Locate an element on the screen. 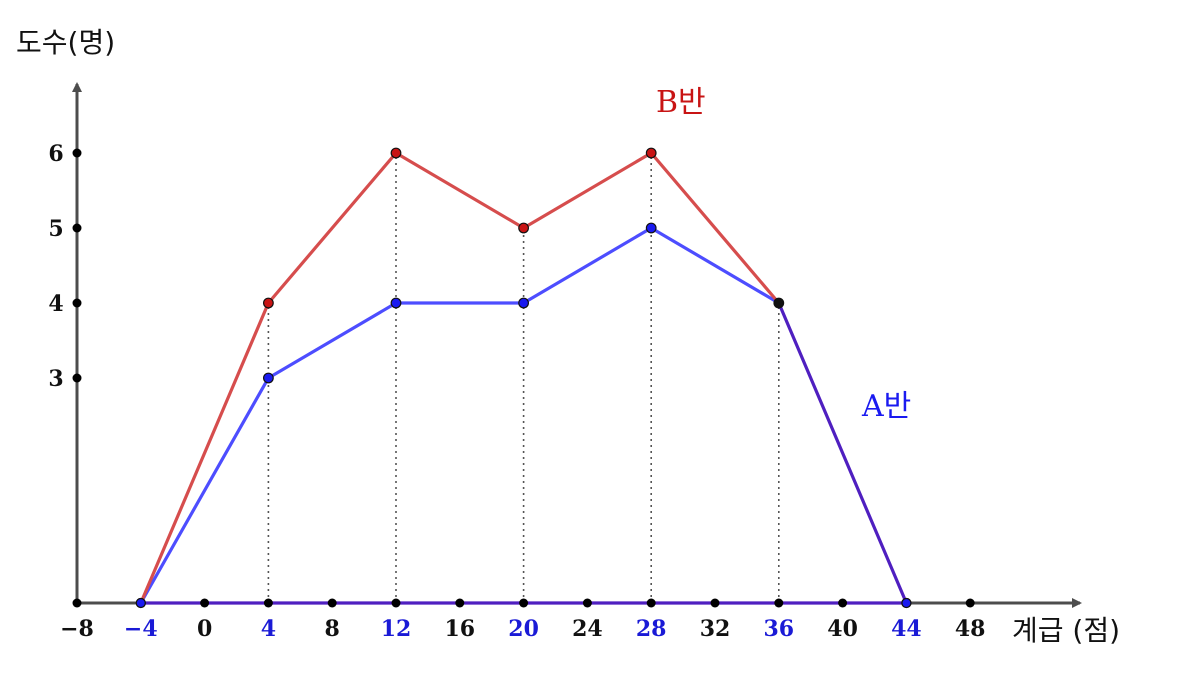 The height and width of the screenshot is (679, 1186). x-tick-label-4: 4 is located at coordinates (268, 629).